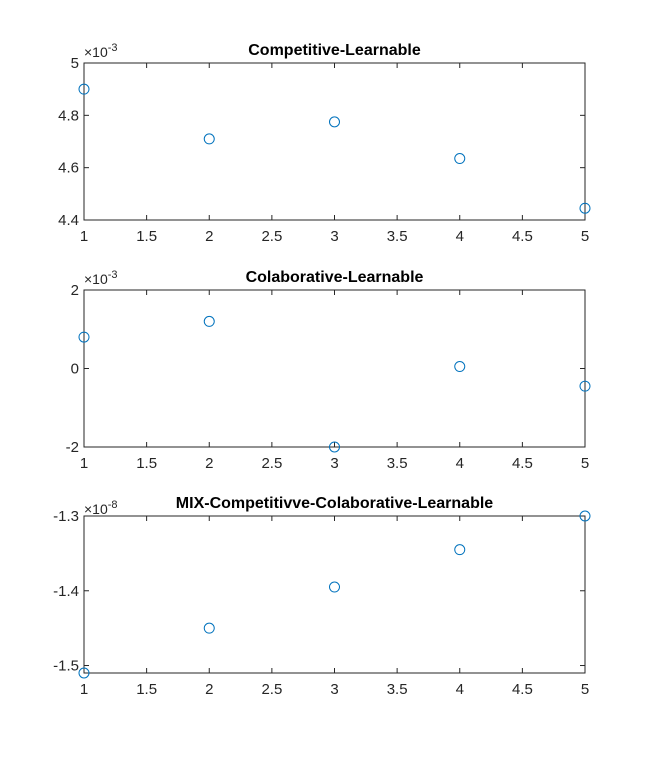 Image resolution: width=646 pixels, height=758 pixels. I want to click on subplot-3-ytick-label: -1.5, so click(66, 666).